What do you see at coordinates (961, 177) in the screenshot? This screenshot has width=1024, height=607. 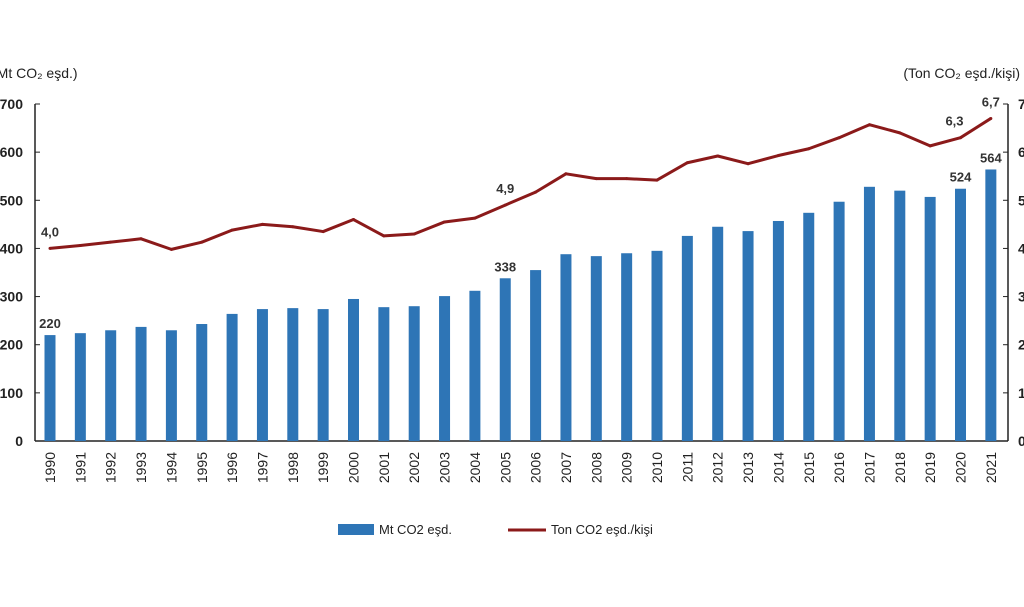 I see `bar-data-label: 524` at bounding box center [961, 177].